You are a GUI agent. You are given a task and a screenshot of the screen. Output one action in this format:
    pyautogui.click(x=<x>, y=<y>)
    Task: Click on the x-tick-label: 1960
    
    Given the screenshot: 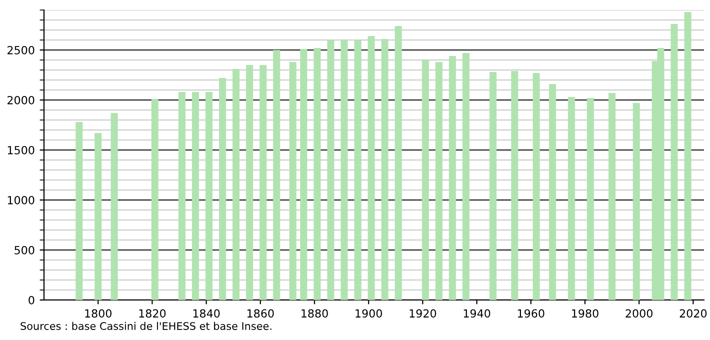 What is the action you would take?
    pyautogui.click(x=531, y=313)
    